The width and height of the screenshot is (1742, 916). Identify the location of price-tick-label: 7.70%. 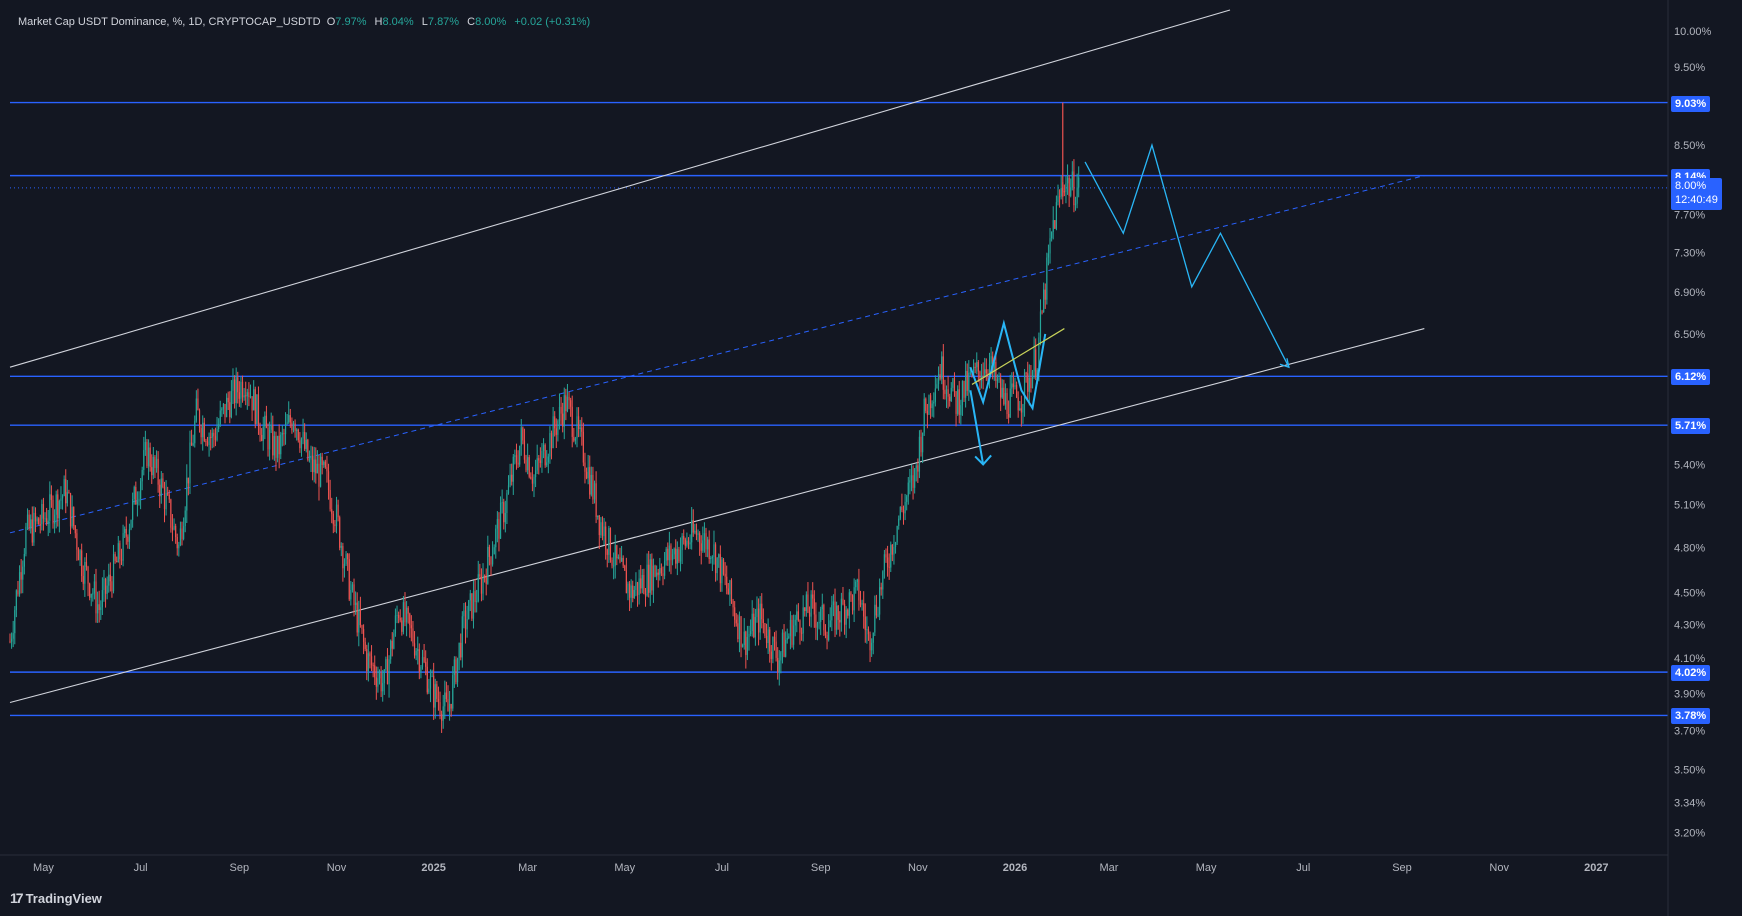
(1689, 216).